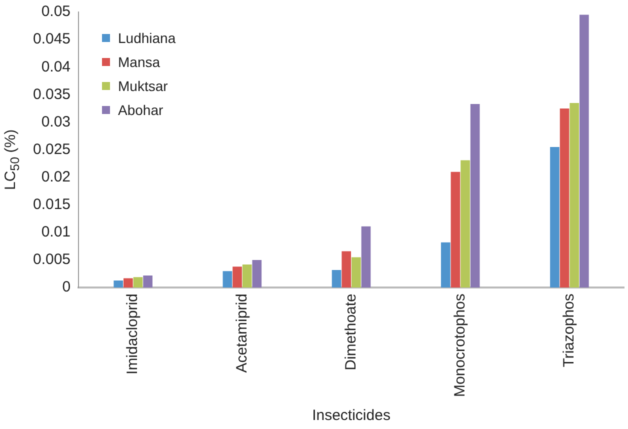  I want to click on y-tick-label: 0.01, so click(56, 232).